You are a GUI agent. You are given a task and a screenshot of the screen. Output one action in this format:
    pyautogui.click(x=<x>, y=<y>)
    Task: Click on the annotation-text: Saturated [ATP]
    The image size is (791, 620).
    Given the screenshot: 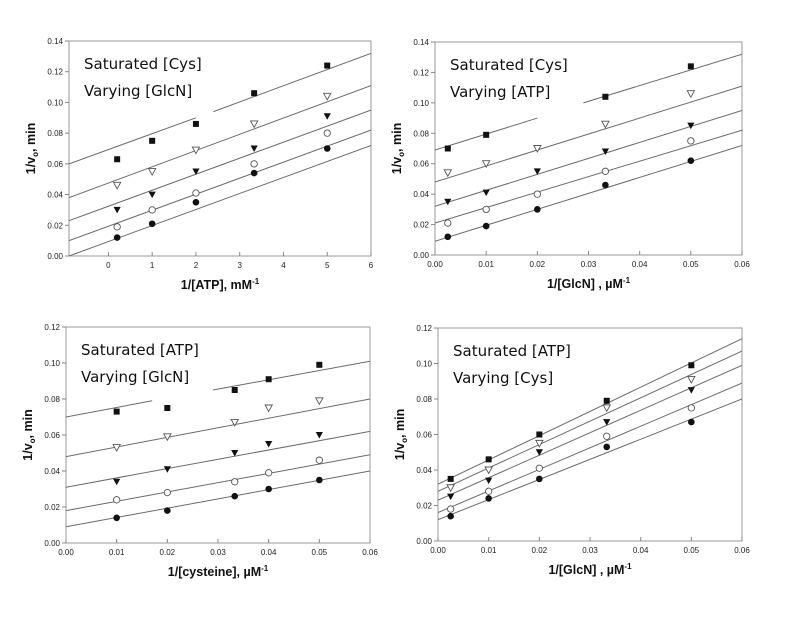 What is the action you would take?
    pyautogui.click(x=512, y=351)
    